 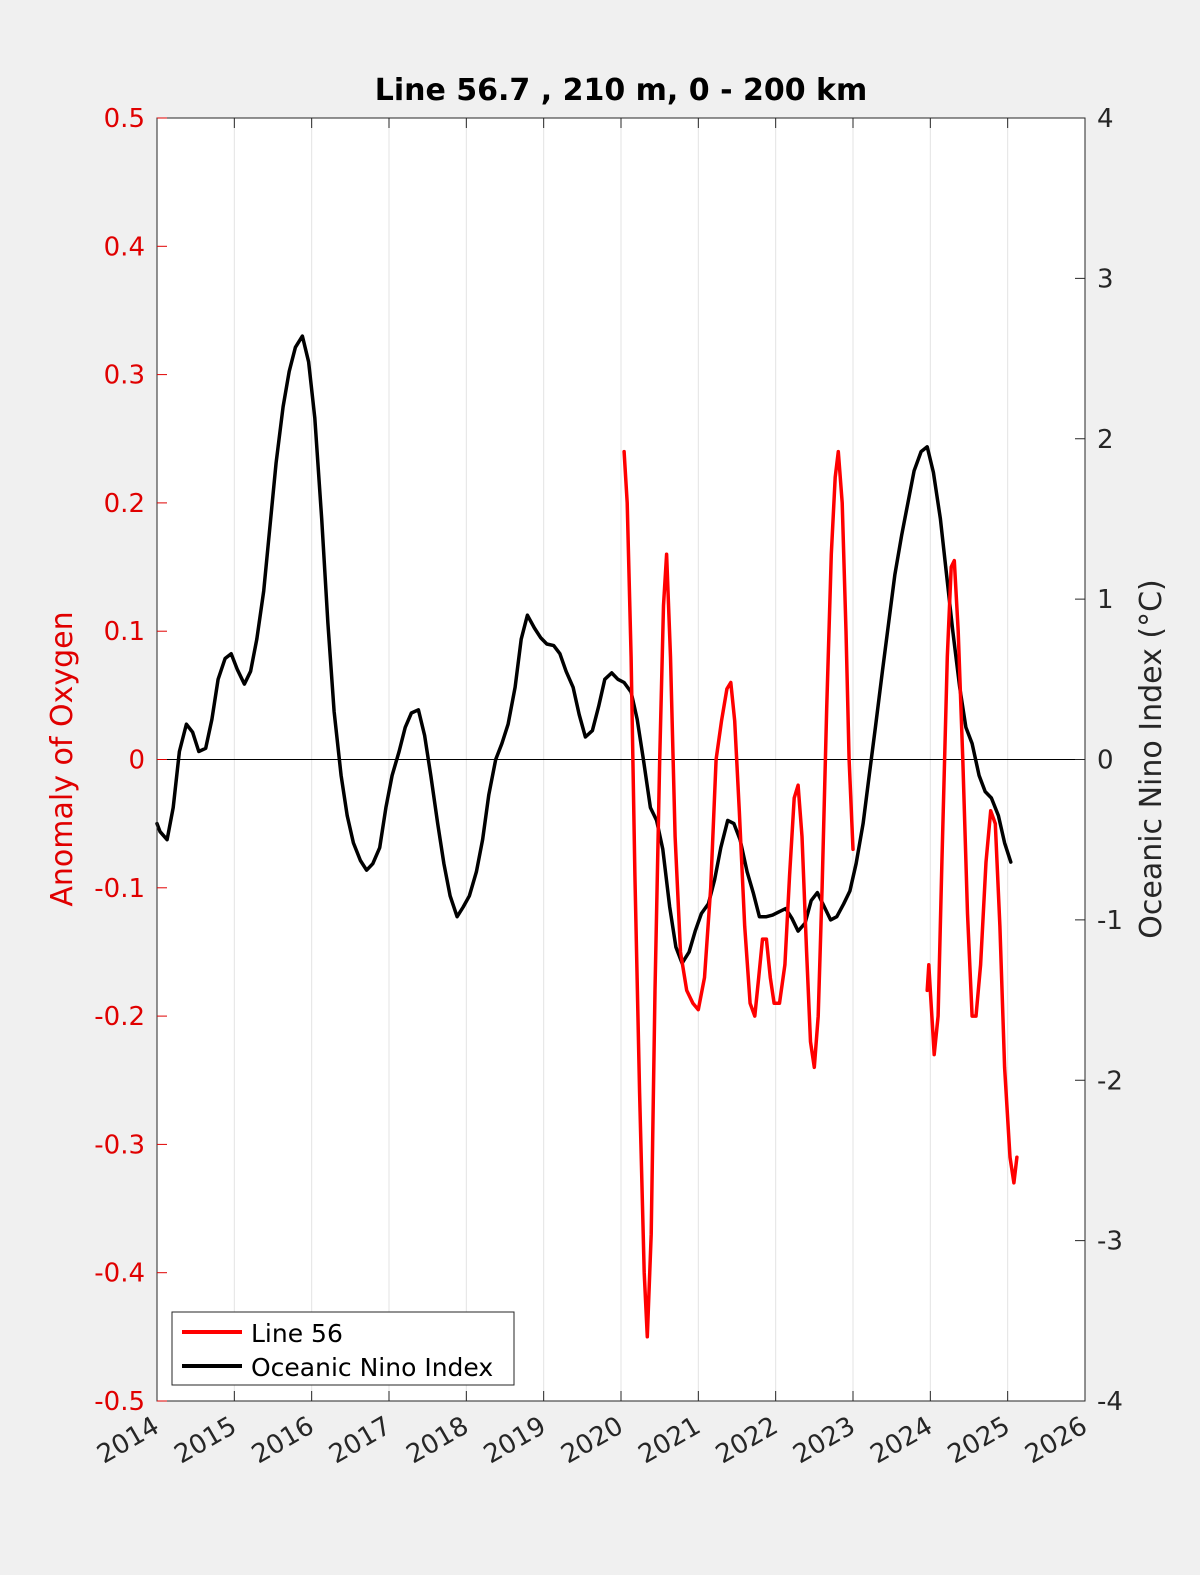 I want to click on y-left-tick-label: 0.2, so click(x=124, y=504).